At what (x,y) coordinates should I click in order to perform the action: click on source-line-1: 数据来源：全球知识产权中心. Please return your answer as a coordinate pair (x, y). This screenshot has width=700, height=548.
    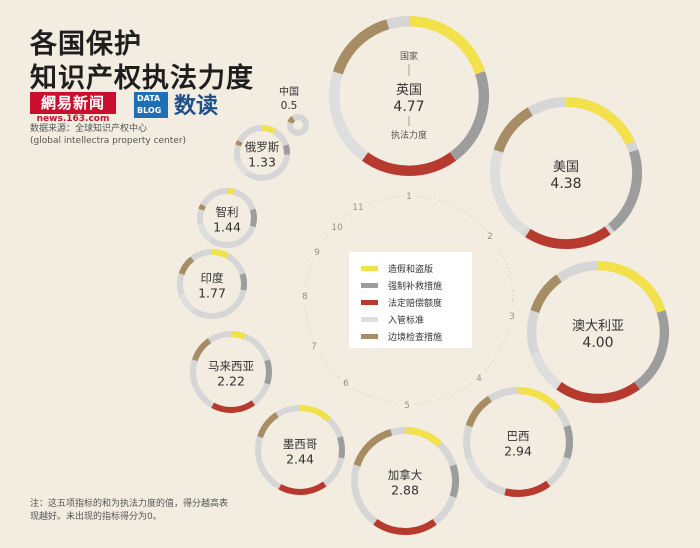
    Looking at the image, I should click on (89, 129).